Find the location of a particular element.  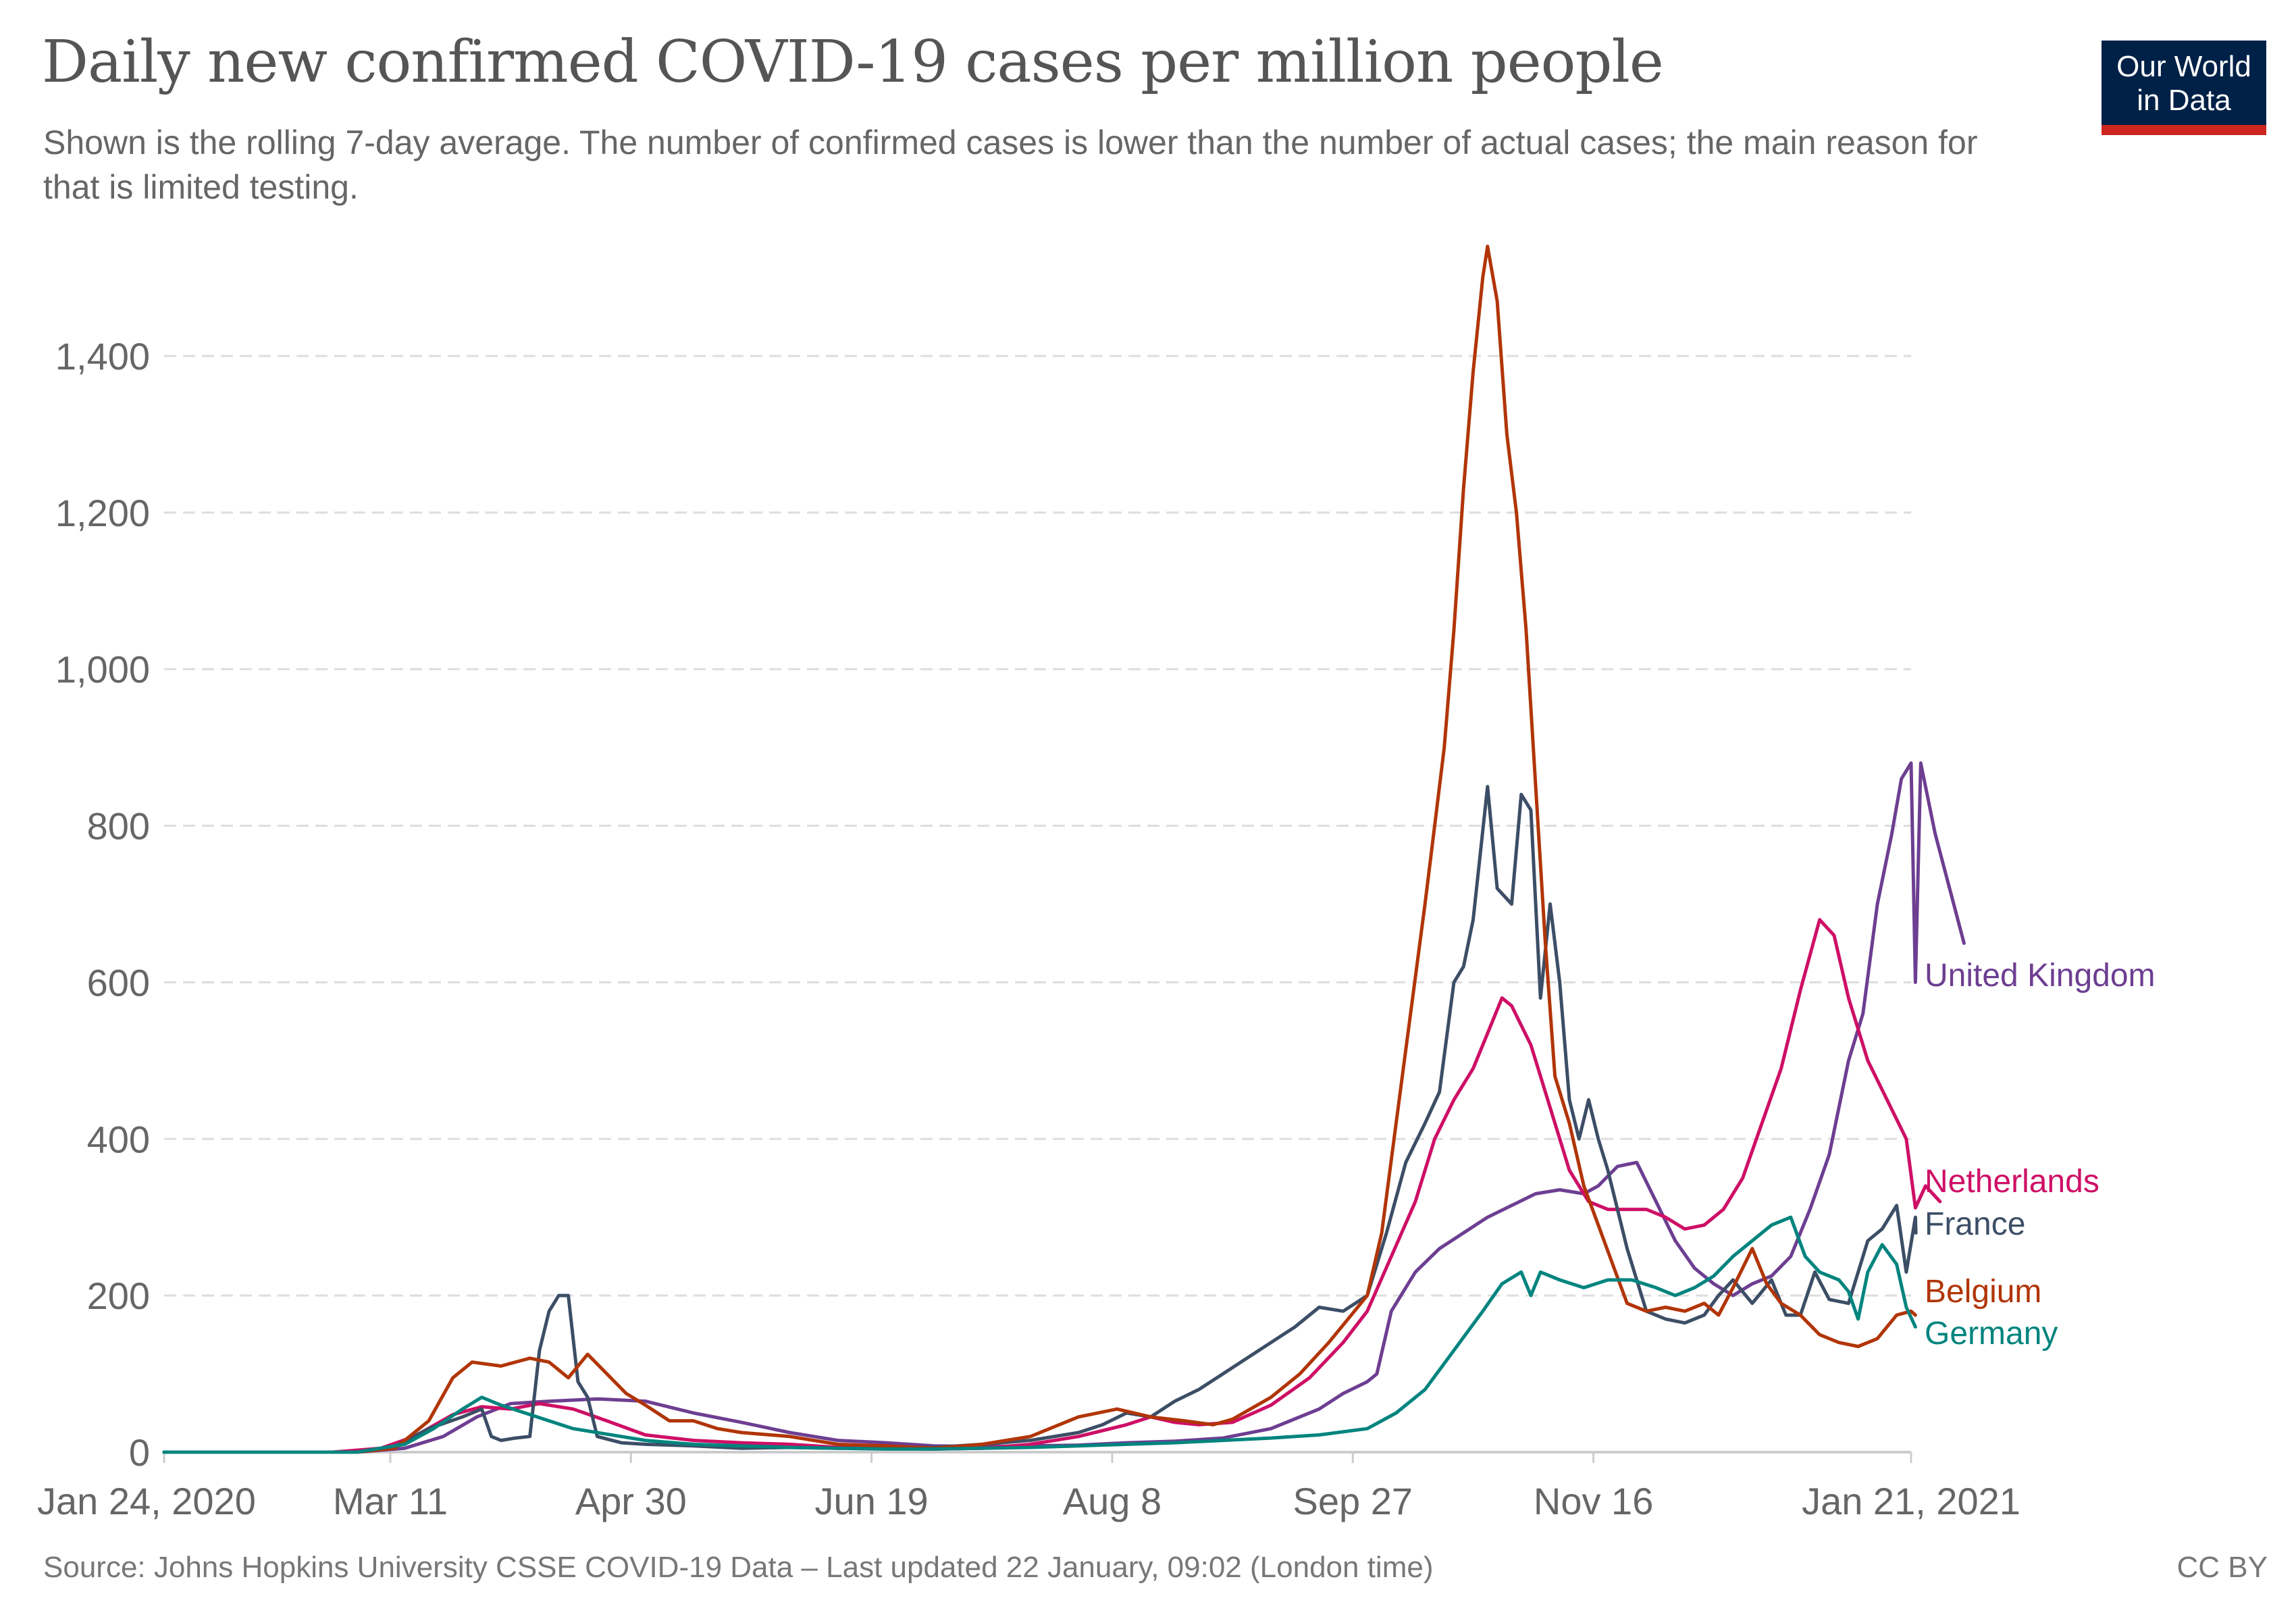

series-label-france: France is located at coordinates (1975, 1224).